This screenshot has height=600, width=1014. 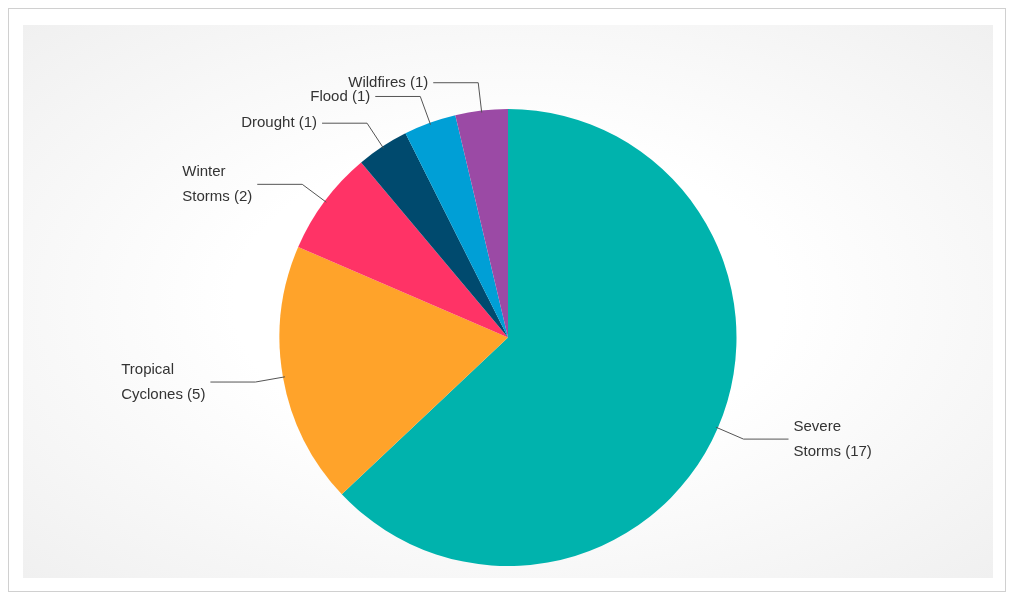 What do you see at coordinates (279, 122) in the screenshot?
I see `slice-label: Drought (1)` at bounding box center [279, 122].